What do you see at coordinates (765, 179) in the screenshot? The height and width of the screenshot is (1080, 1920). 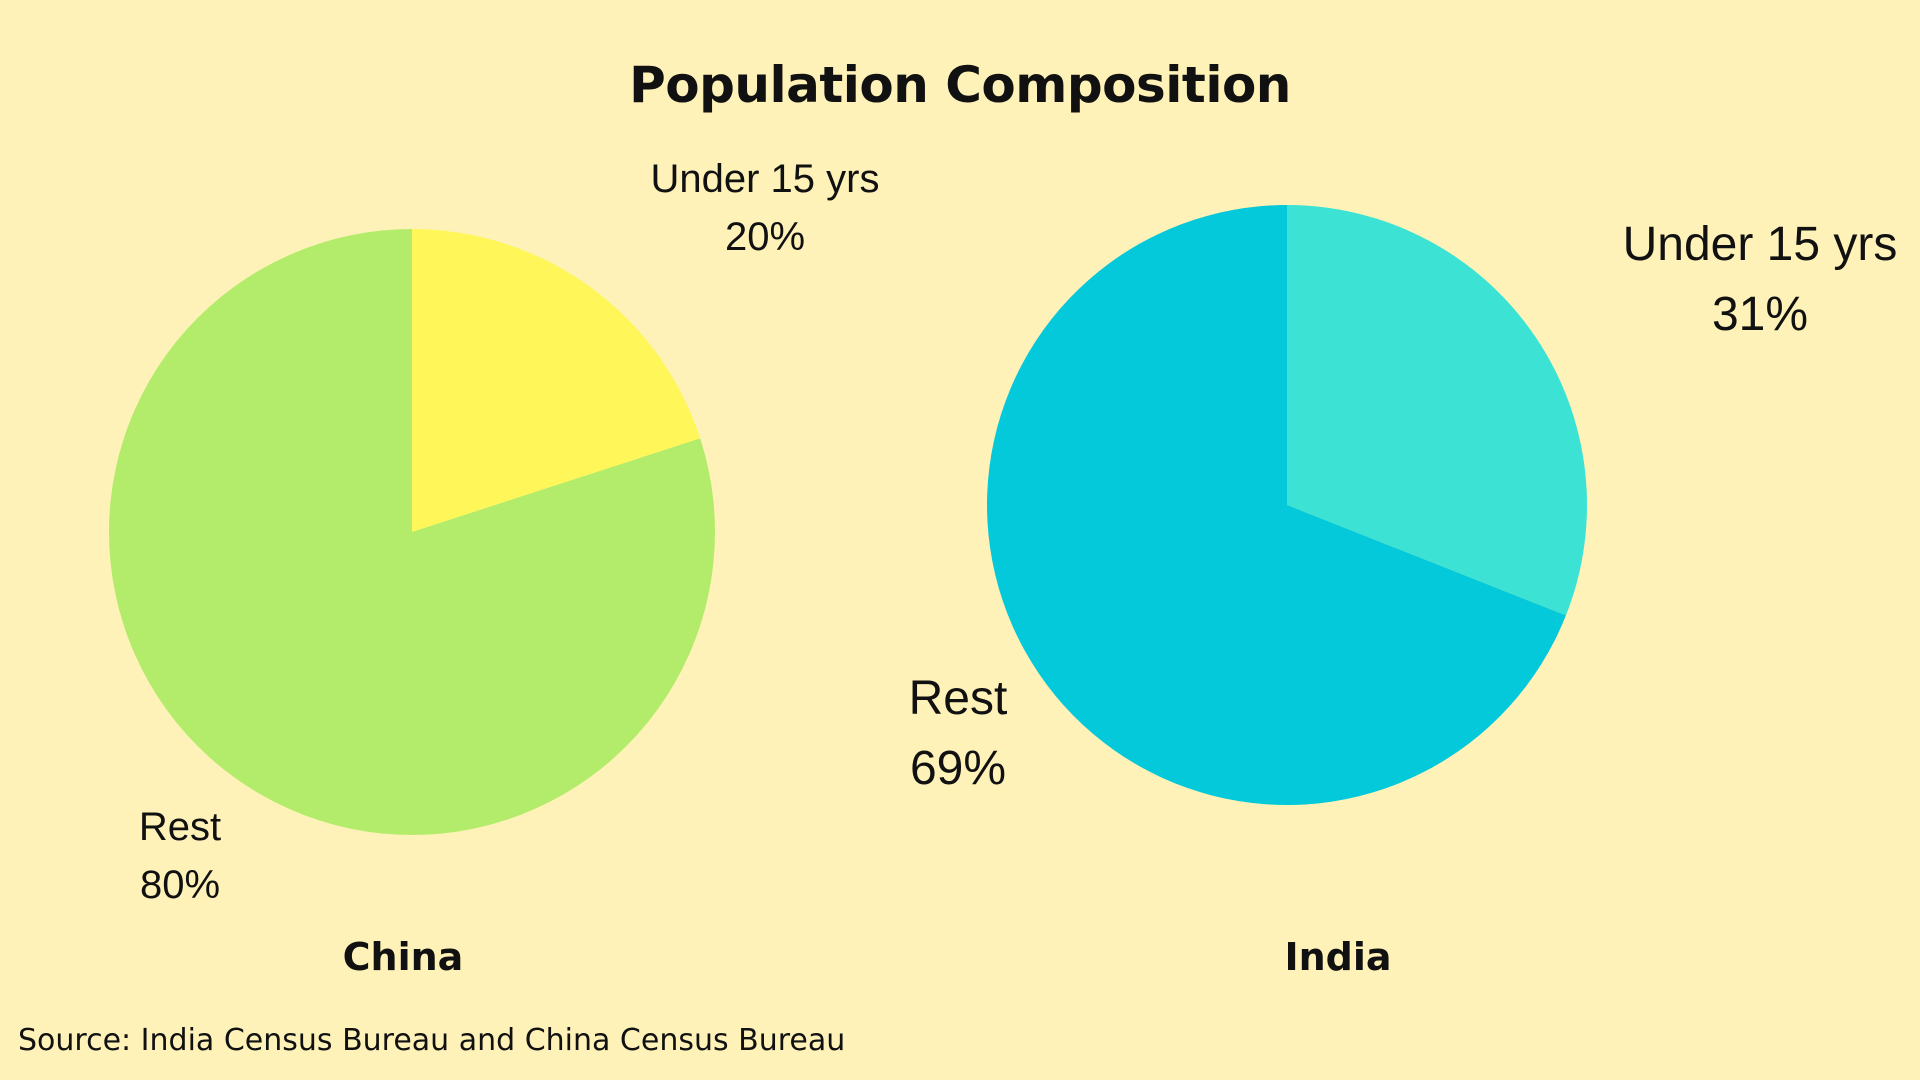 I see `china-under15-name: Under 15 yrs` at bounding box center [765, 179].